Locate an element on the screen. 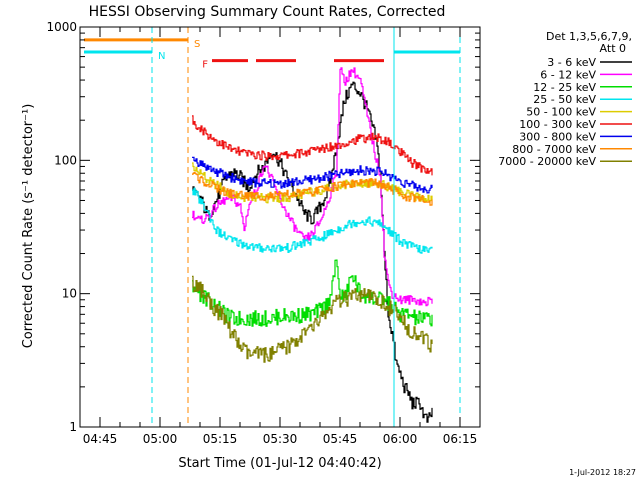 This screenshot has width=640, height=480. legend-label-1: 3 - 6 keV is located at coordinates (571, 62).